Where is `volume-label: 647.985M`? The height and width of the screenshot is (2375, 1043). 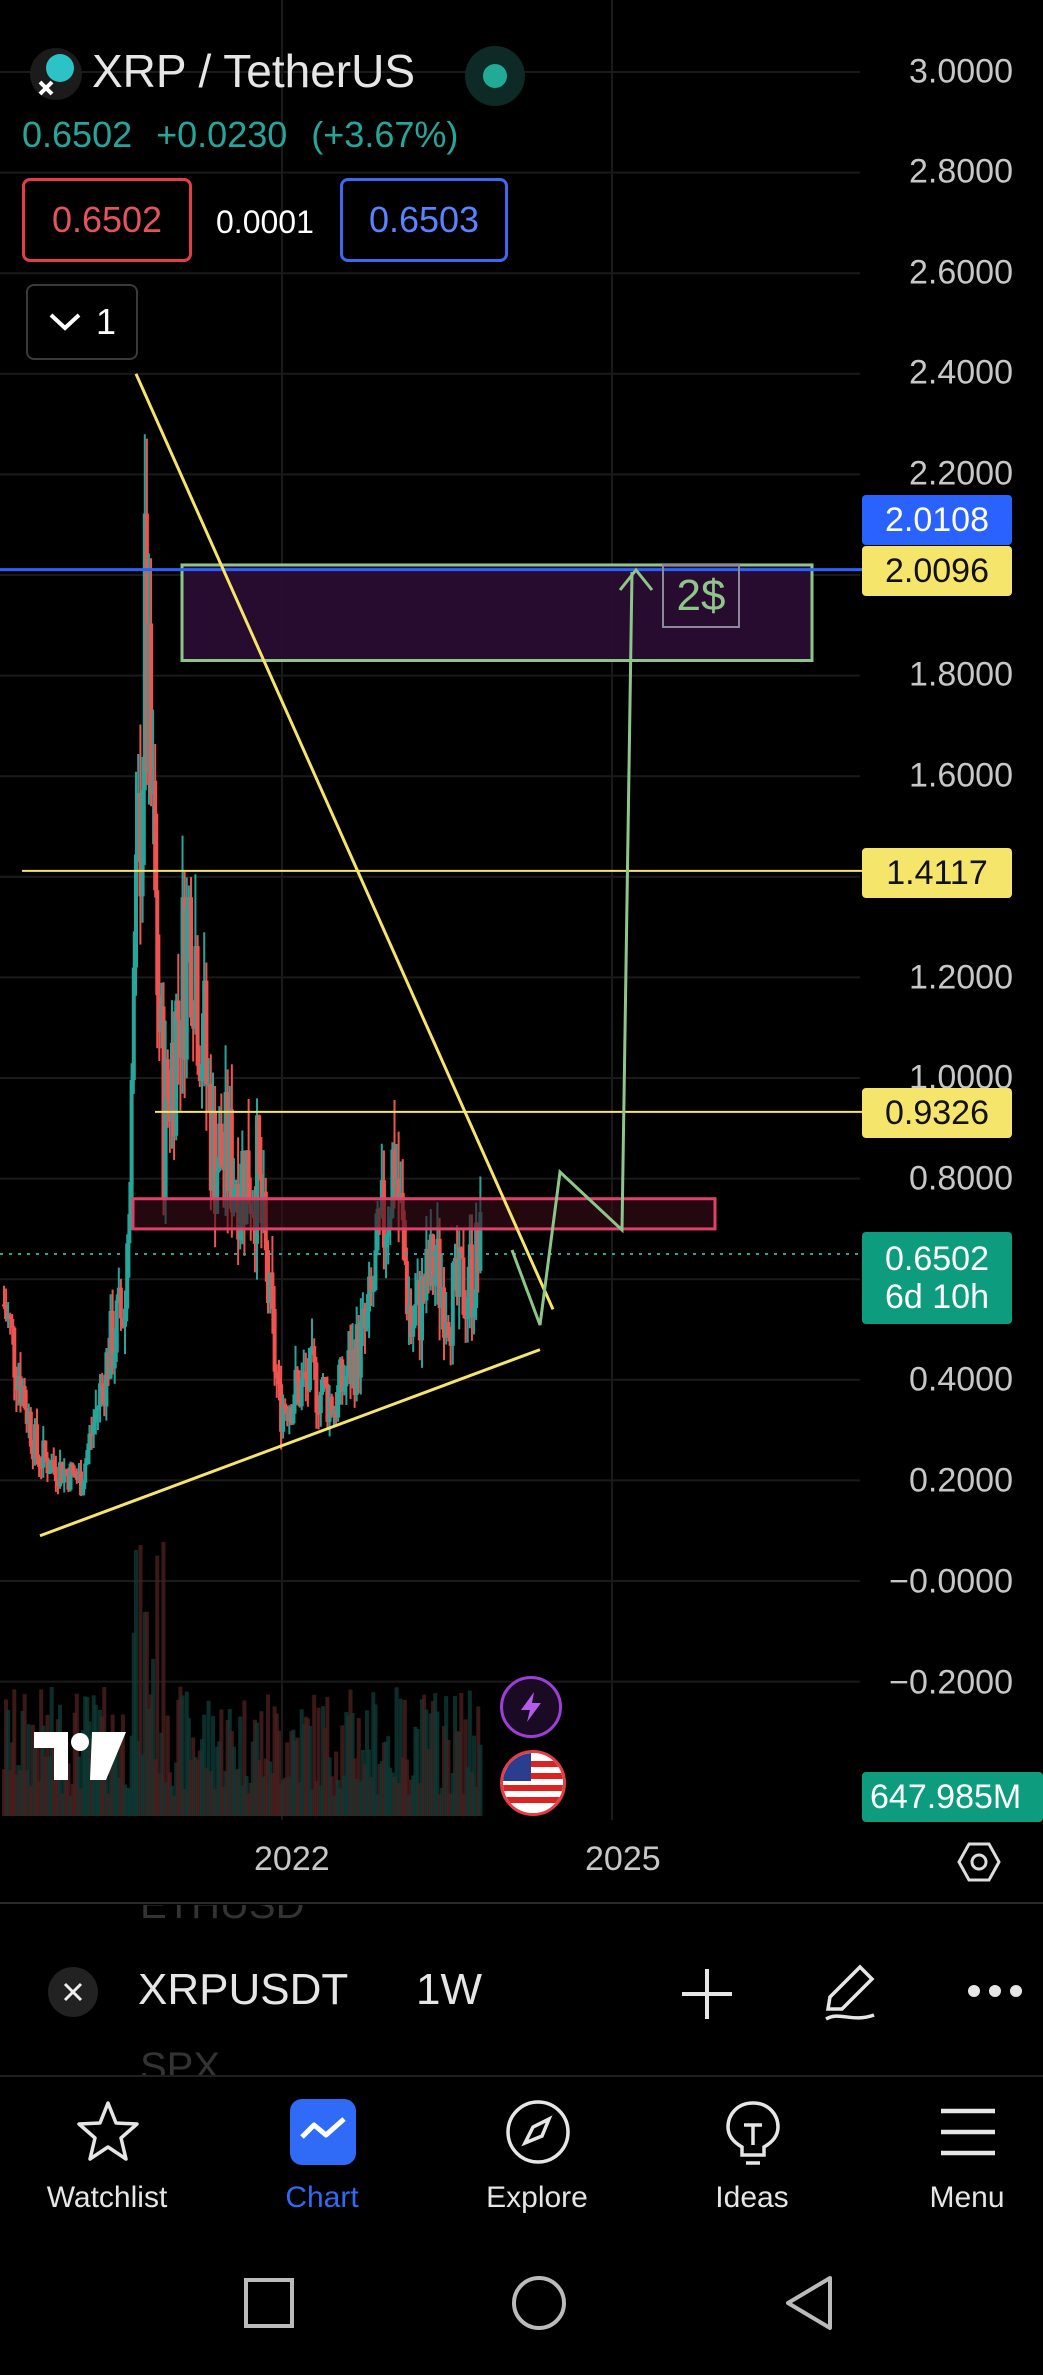 volume-label: 647.985M is located at coordinates (952, 1797).